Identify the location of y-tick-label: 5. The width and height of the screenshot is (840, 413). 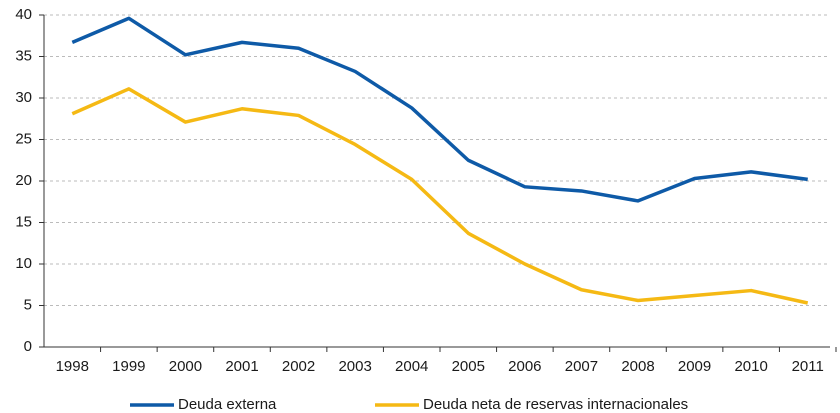
(28, 304).